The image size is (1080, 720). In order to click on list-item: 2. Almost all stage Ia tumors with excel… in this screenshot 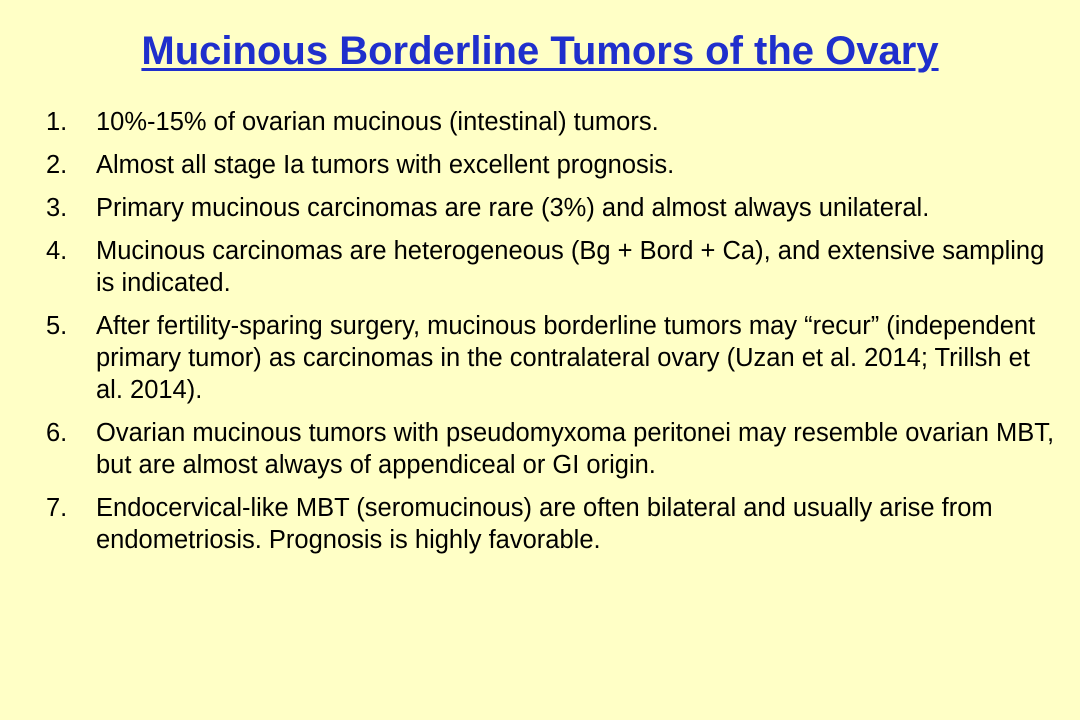, I will do `click(551, 165)`.